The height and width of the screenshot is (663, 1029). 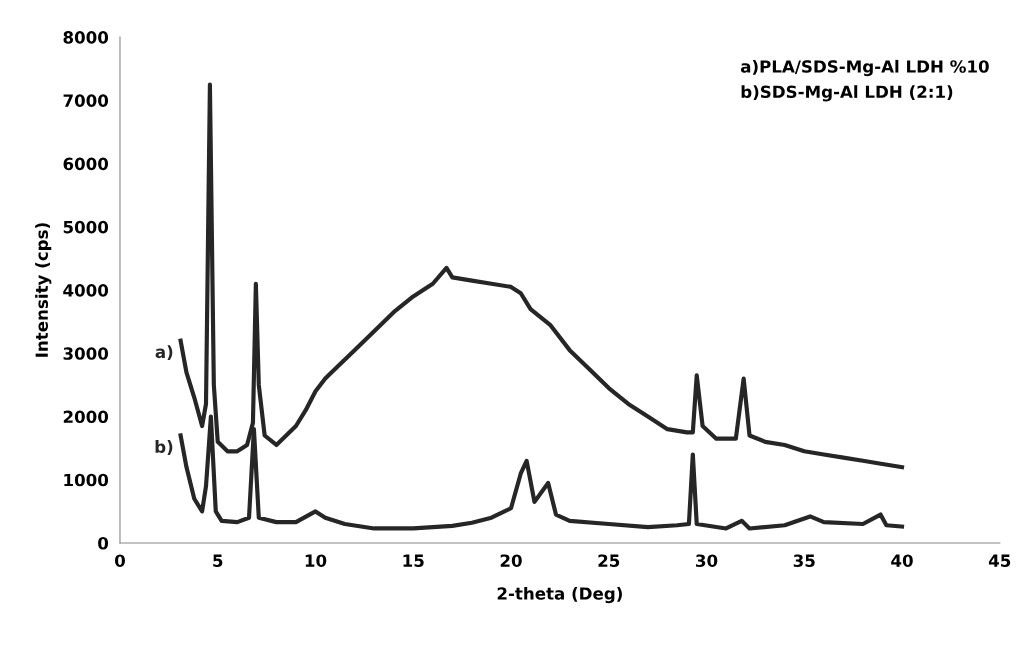 What do you see at coordinates (511, 561) in the screenshot?
I see `x-tick-label: 20` at bounding box center [511, 561].